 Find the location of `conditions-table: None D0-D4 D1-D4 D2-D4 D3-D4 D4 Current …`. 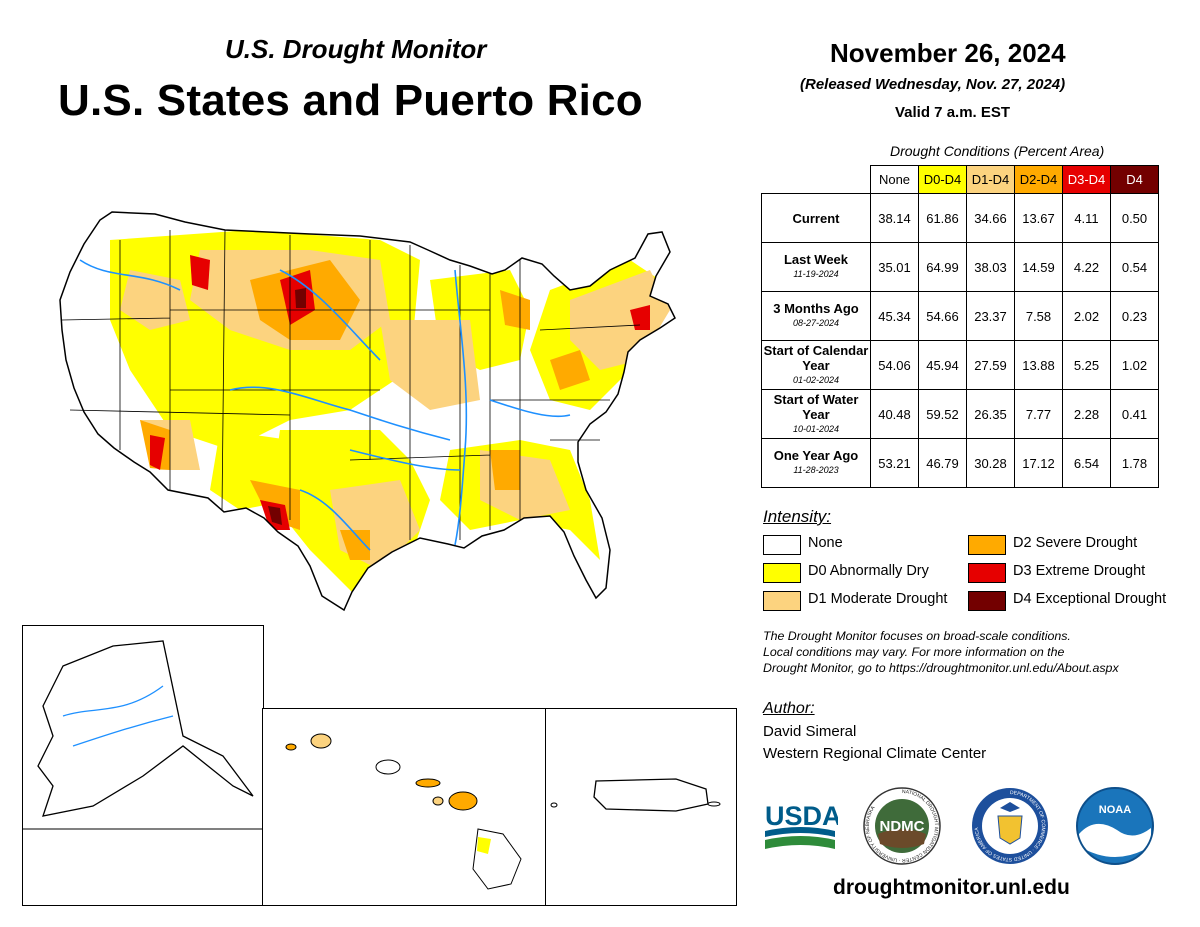

conditions-table: None D0-D4 D1-D4 D2-D4 D3-D4 D4 Current … is located at coordinates (960, 326).